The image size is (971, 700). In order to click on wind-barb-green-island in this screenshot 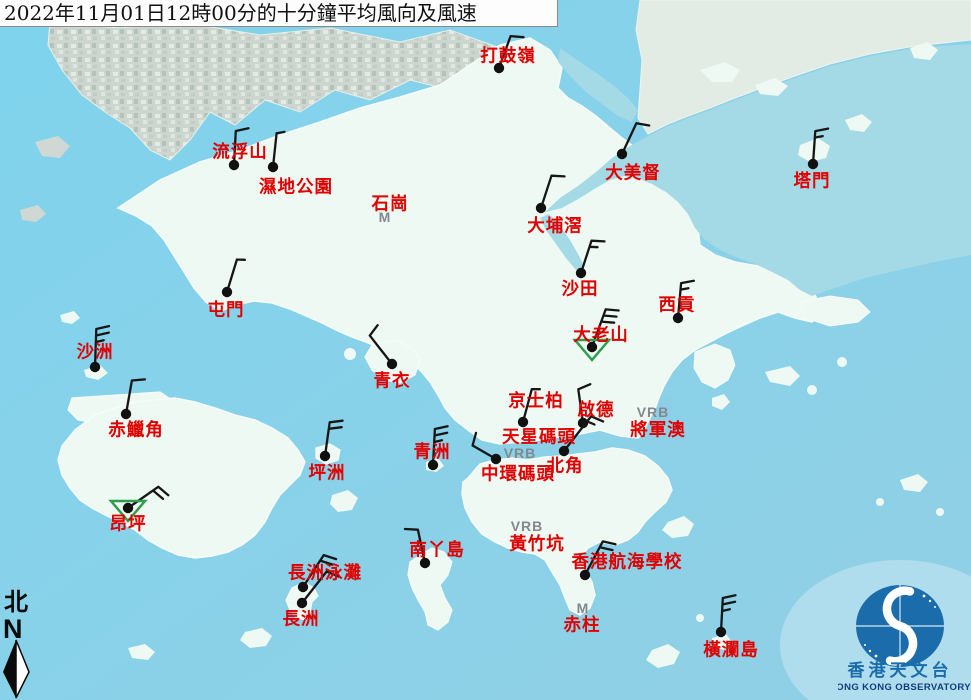, I will do `click(438, 448)`.